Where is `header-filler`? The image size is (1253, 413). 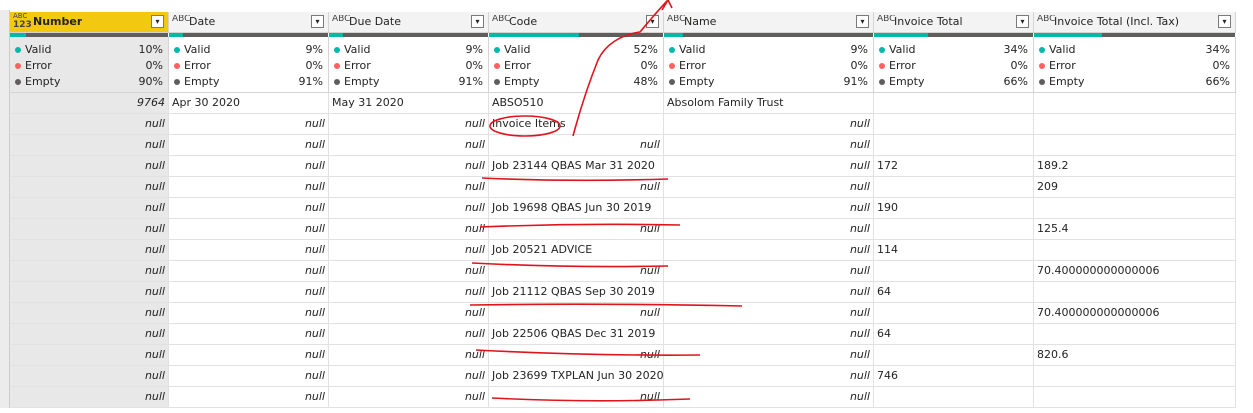 header-filler is located at coordinates (1244, 52).